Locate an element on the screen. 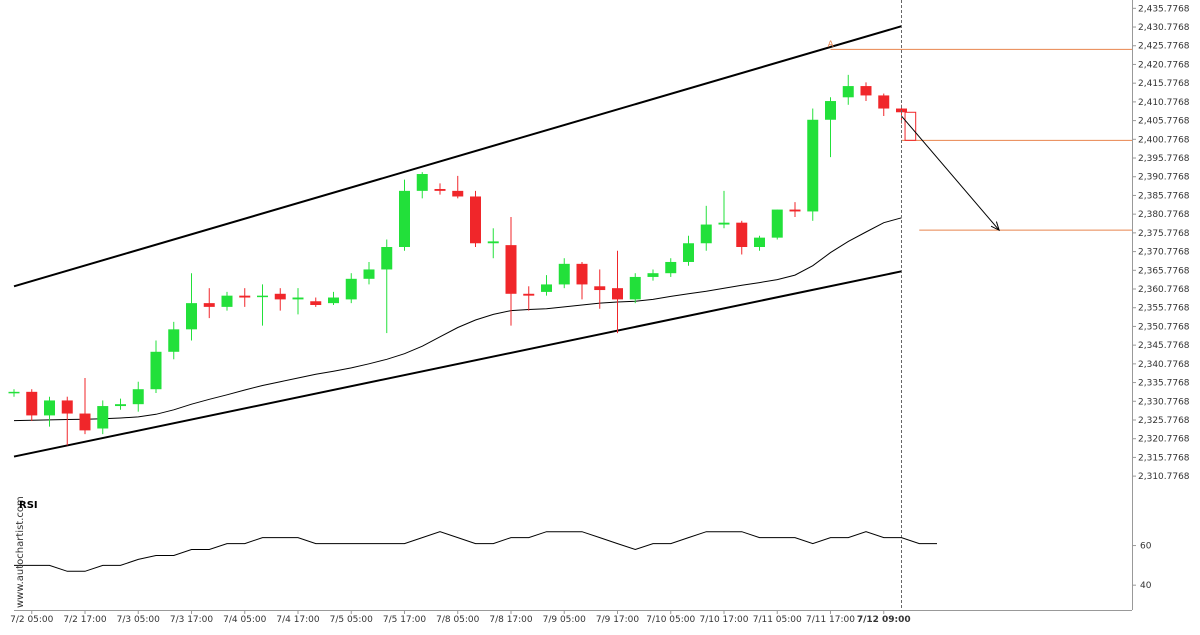 The height and width of the screenshot is (635, 1200). pattern-box is located at coordinates (910, 126).